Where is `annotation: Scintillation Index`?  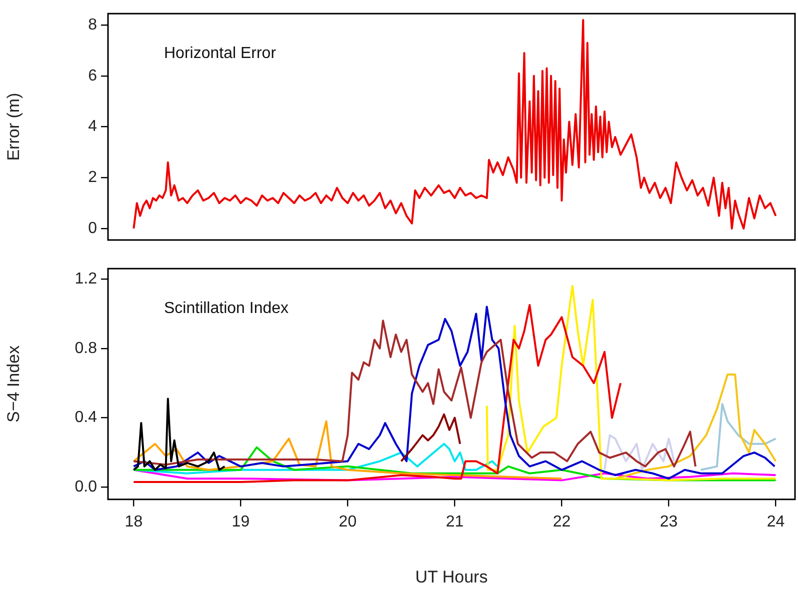 annotation: Scintillation Index is located at coordinates (226, 309).